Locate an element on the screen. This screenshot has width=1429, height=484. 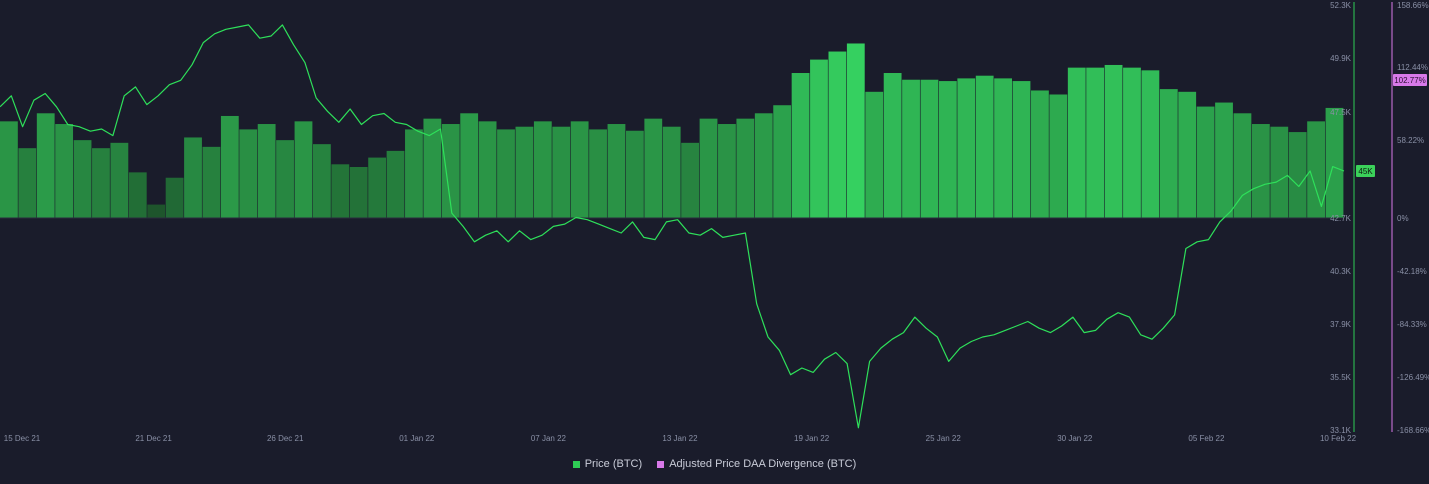
x-tick-label: 30 Jan 22 is located at coordinates (1075, 438).